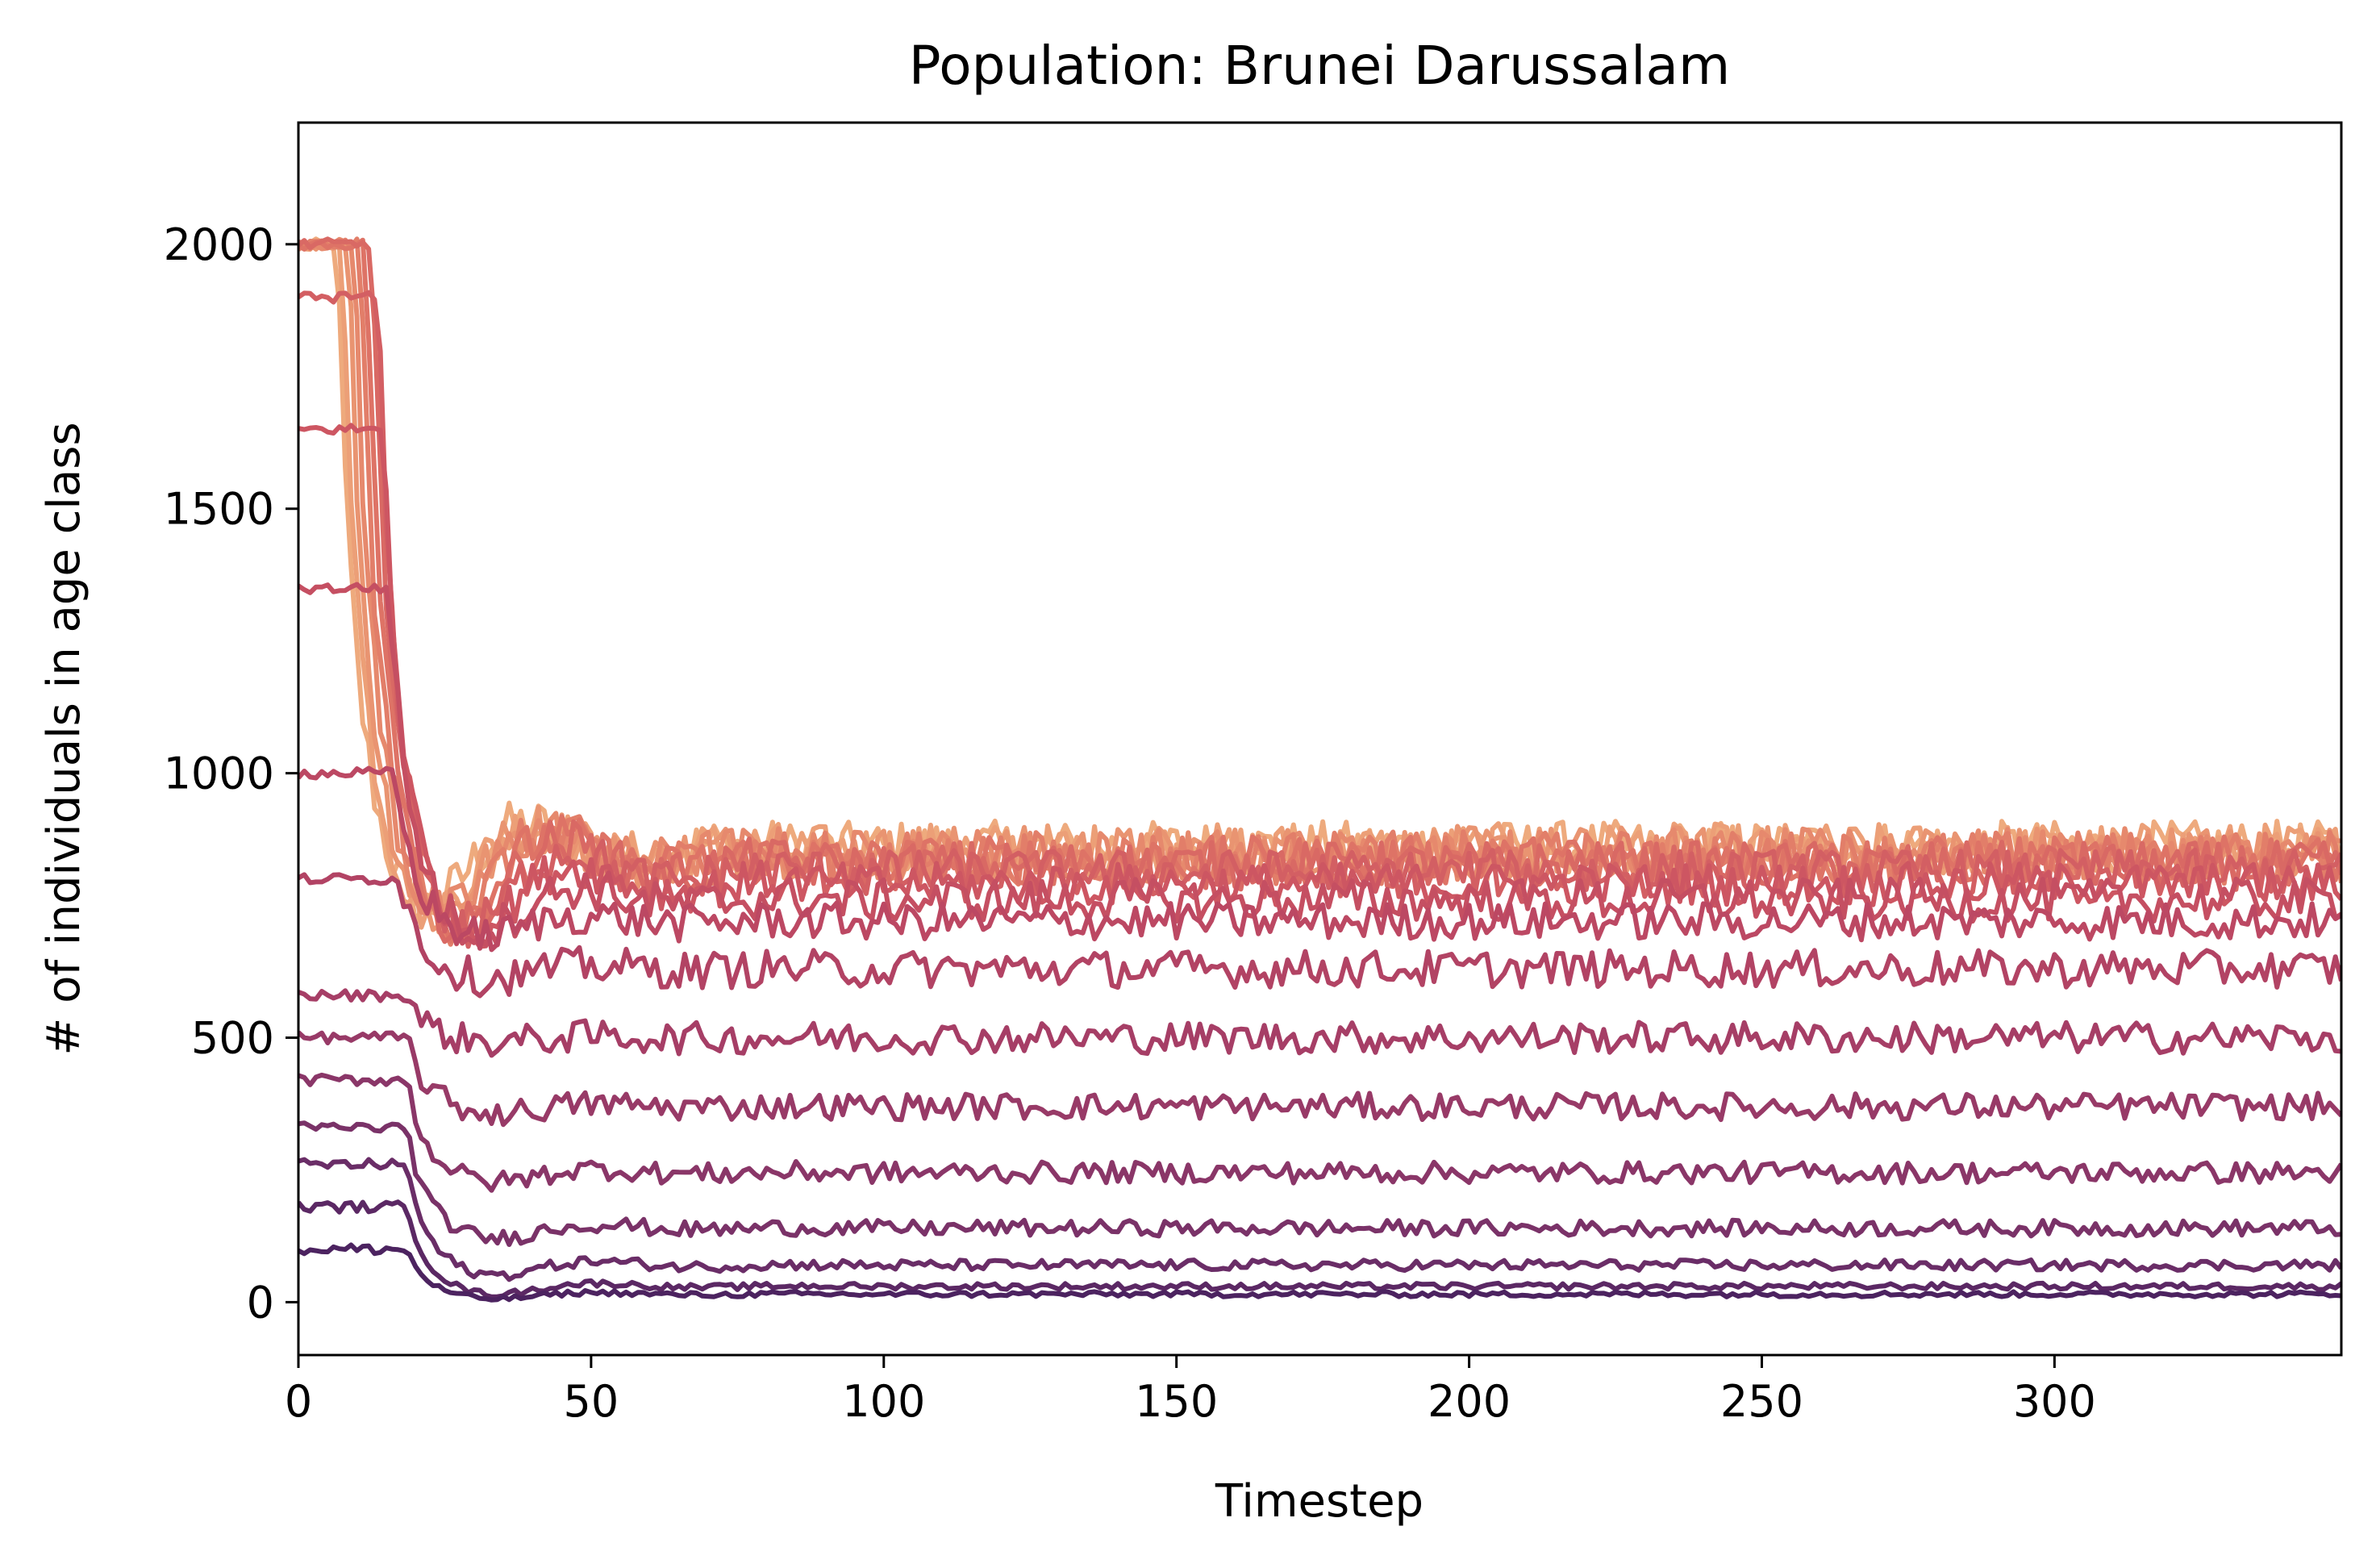 Image resolution: width=2376 pixels, height=1568 pixels. What do you see at coordinates (1761, 1401) in the screenshot?
I see `x-tick-label: 250` at bounding box center [1761, 1401].